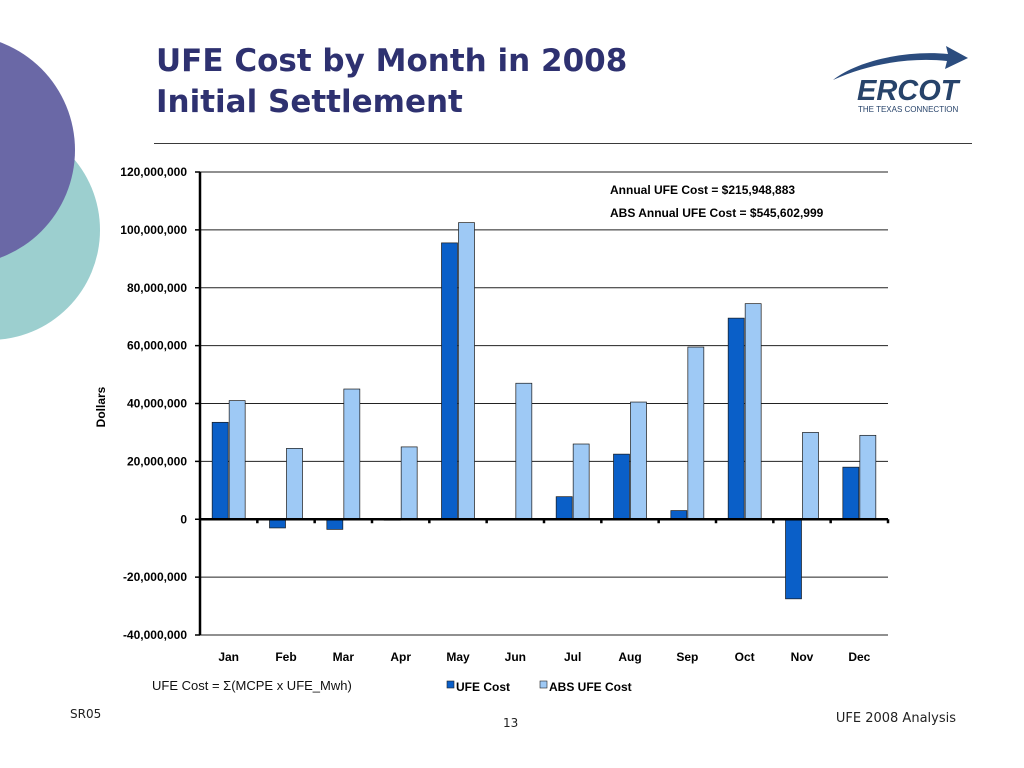  What do you see at coordinates (309, 102) in the screenshot?
I see `slide-title-line2: Initial Settlement` at bounding box center [309, 102].